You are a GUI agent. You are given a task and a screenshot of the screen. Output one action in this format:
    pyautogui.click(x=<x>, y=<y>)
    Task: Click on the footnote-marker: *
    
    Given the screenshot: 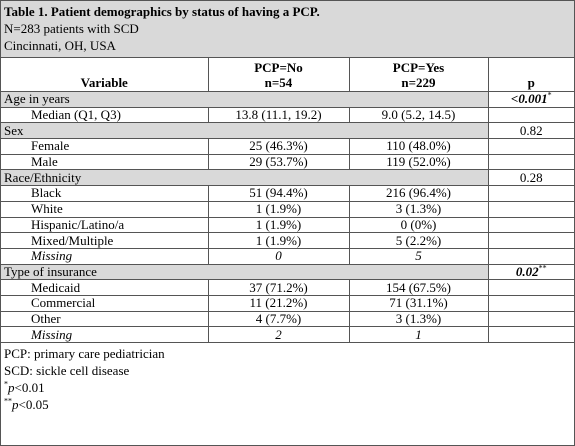 What is the action you would take?
    pyautogui.click(x=6, y=384)
    